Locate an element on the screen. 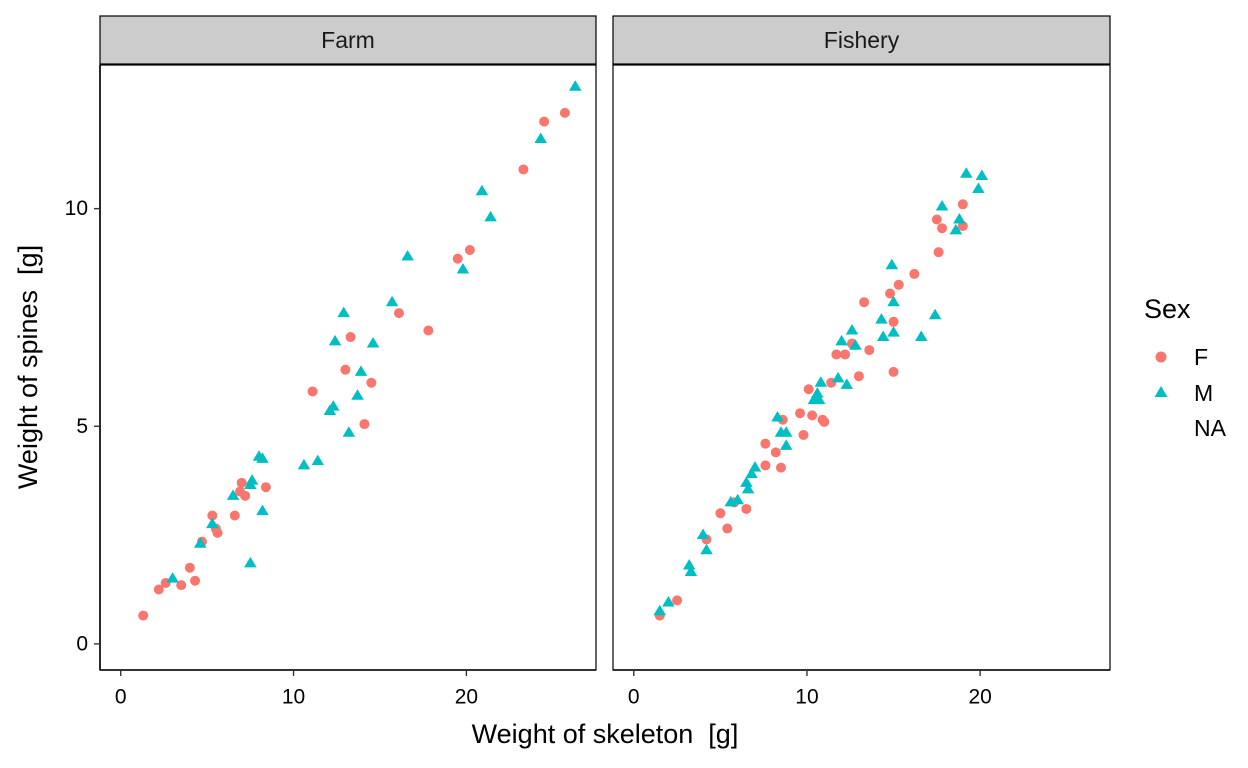 The height and width of the screenshot is (768, 1248). legend-label-f: F is located at coordinates (1201, 357).